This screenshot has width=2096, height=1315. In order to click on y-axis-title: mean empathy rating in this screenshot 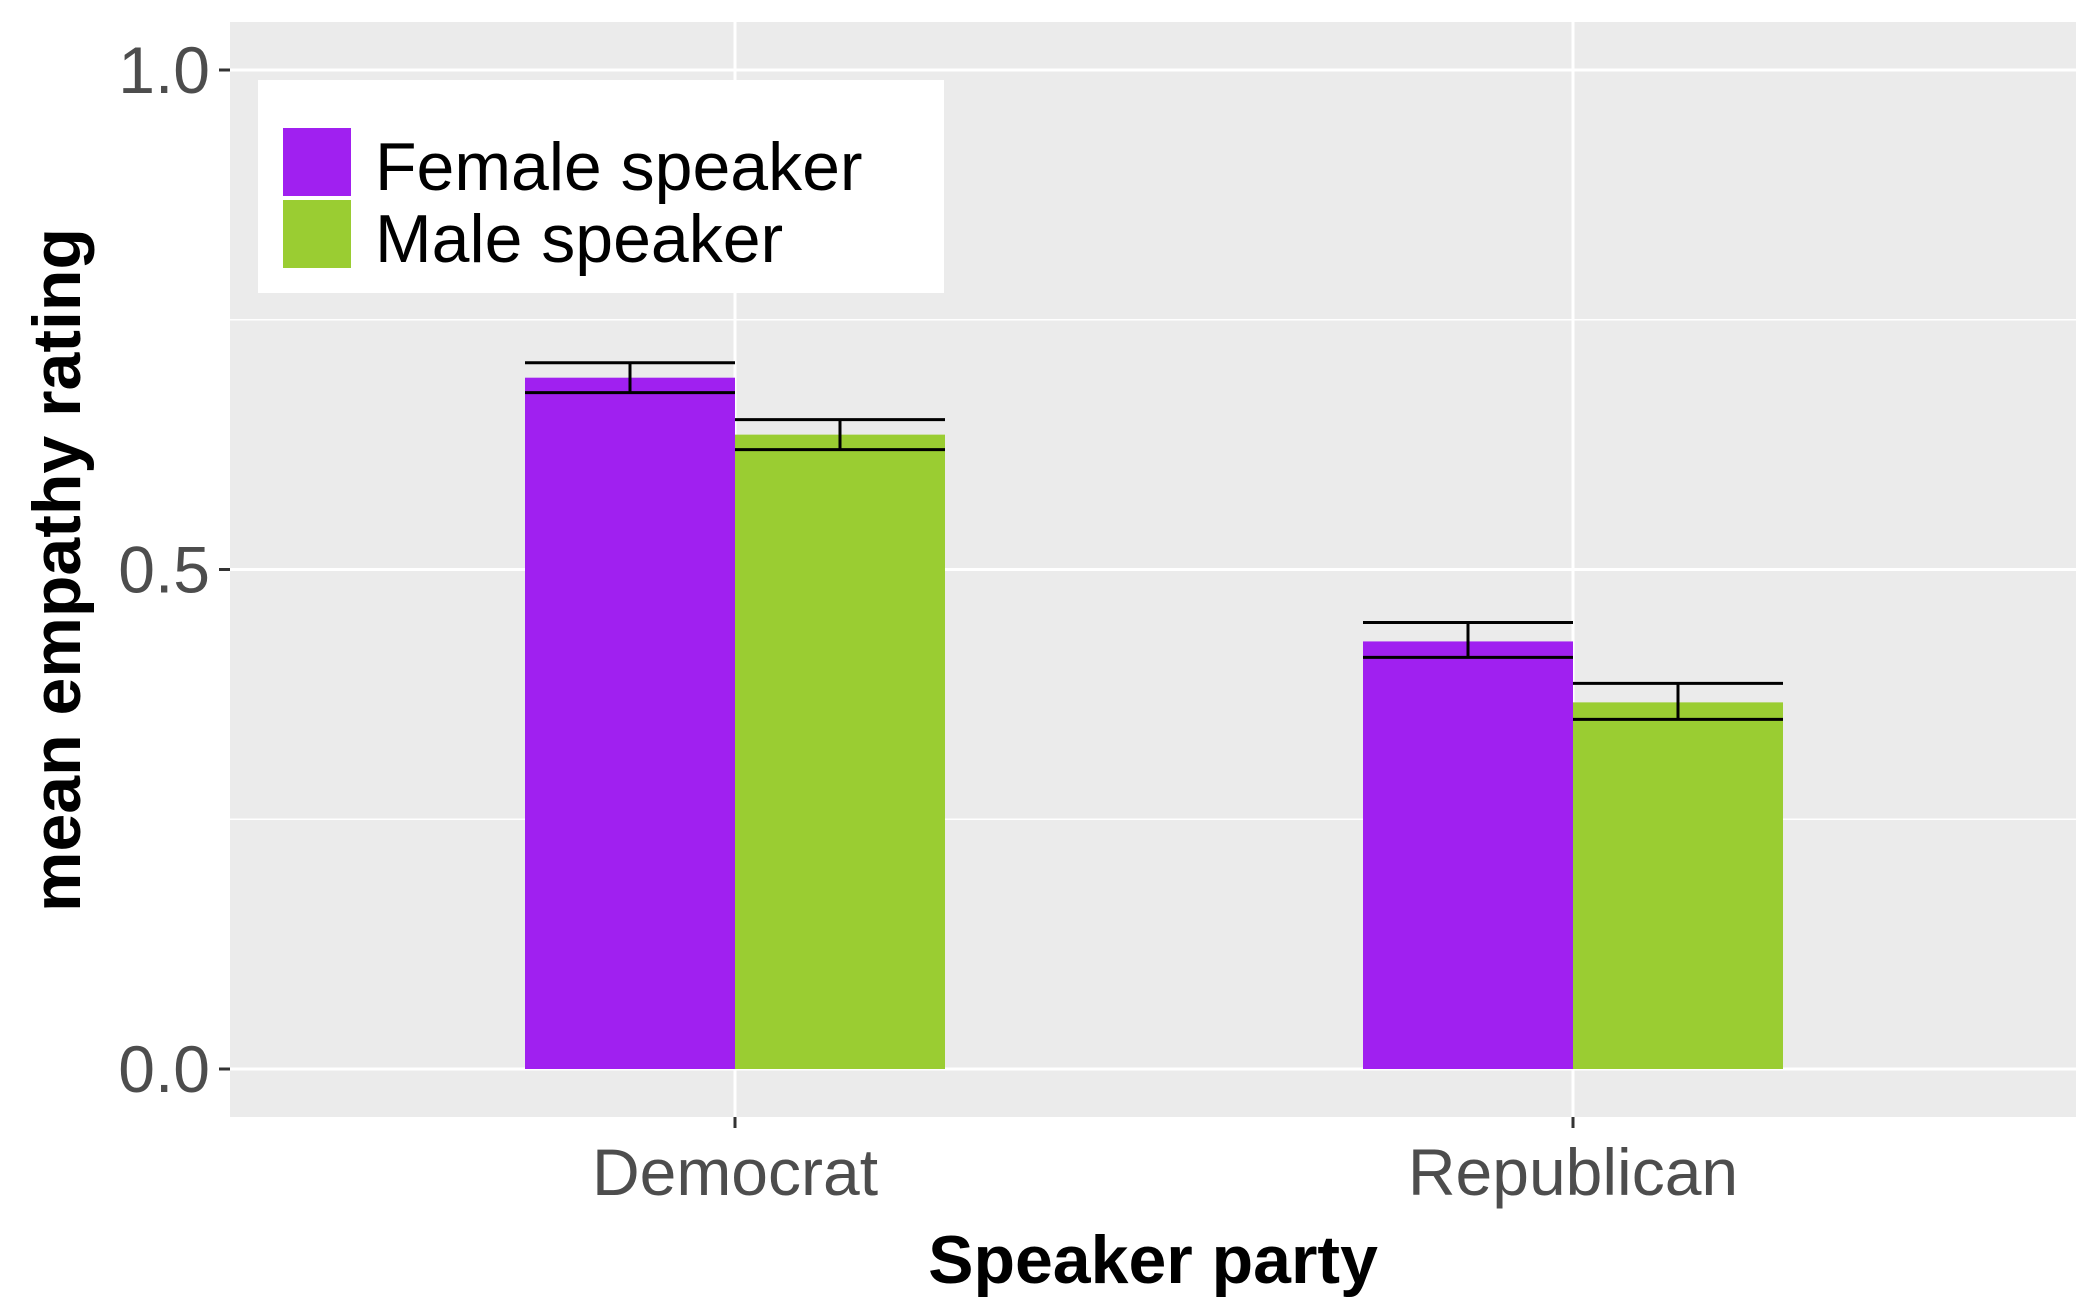, I will do `click(57, 570)`.